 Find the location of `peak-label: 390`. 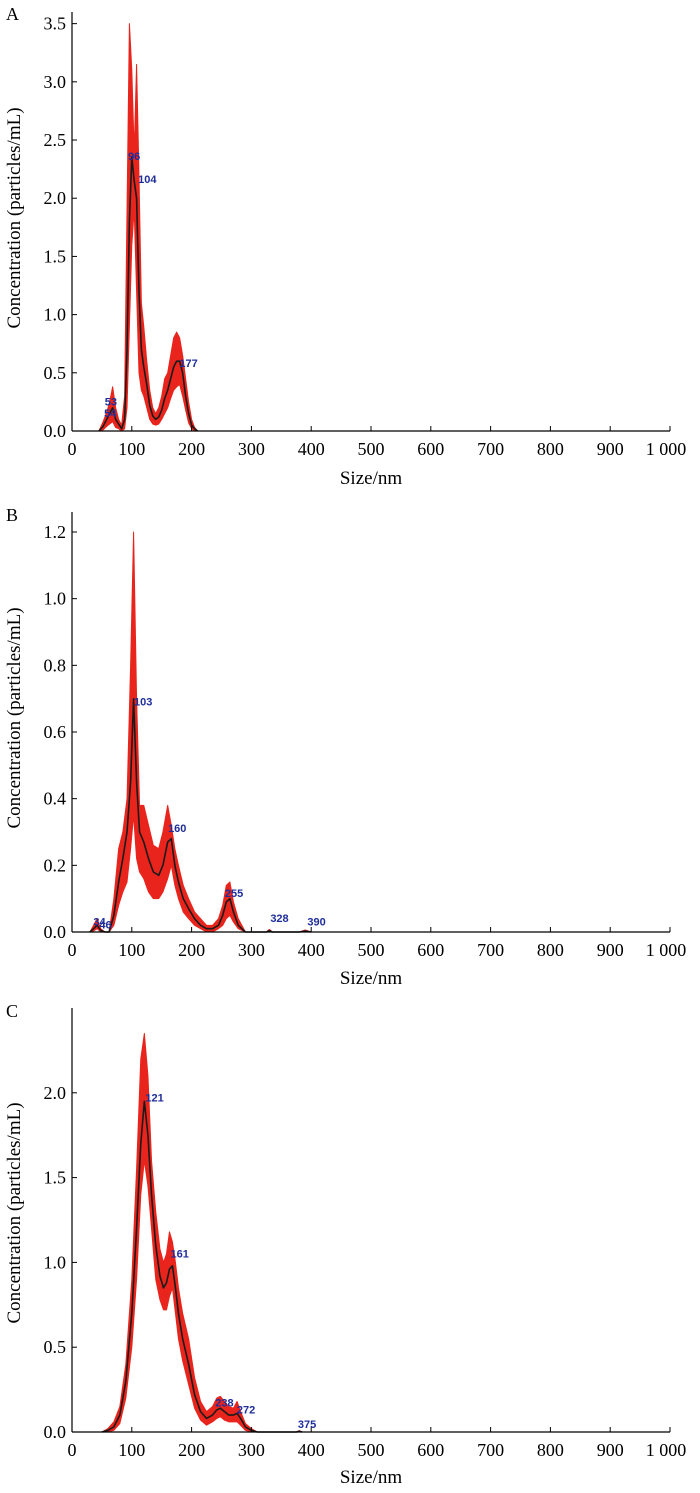

peak-label: 390 is located at coordinates (316, 922).